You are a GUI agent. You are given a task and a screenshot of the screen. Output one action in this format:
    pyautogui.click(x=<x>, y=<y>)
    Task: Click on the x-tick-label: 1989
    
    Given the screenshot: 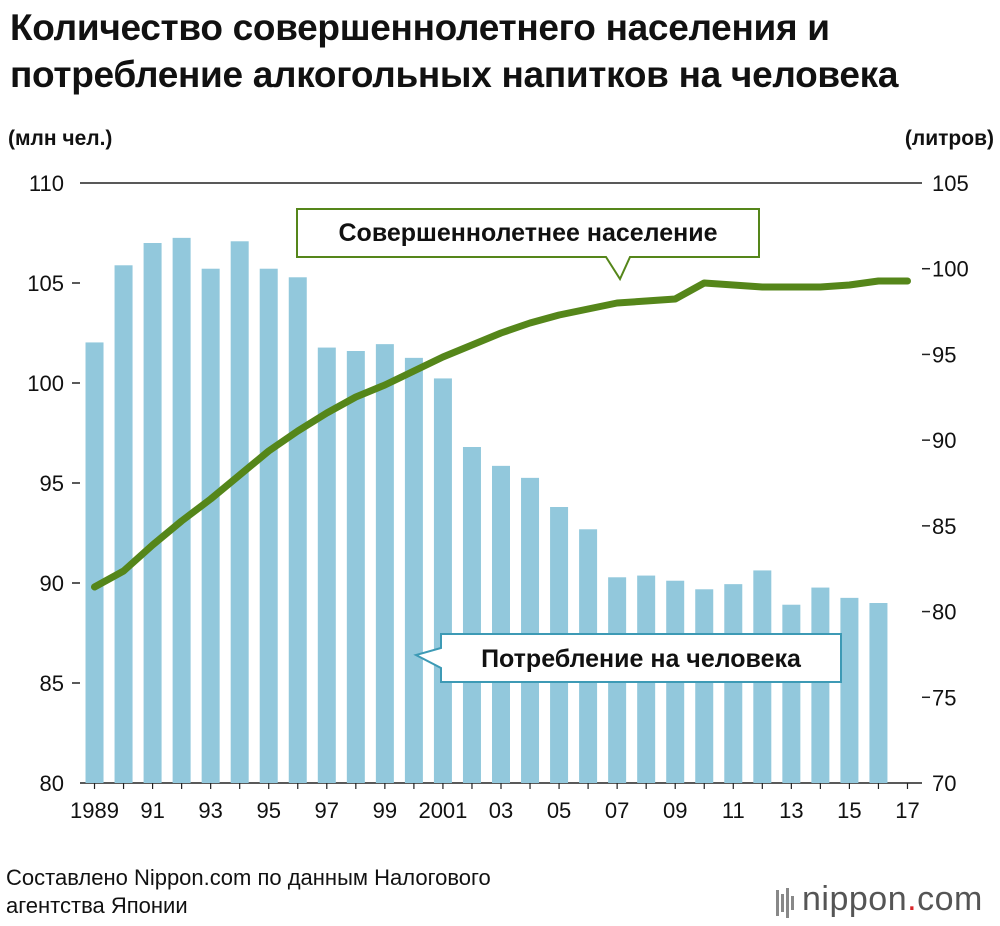 What is the action you would take?
    pyautogui.click(x=94, y=810)
    